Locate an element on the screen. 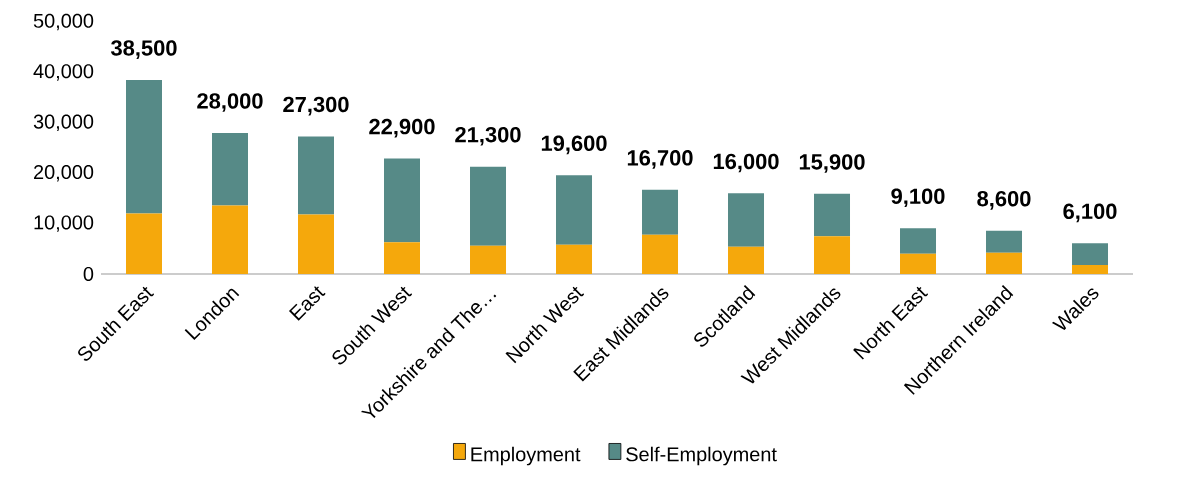 This screenshot has width=1180, height=498. y-tick-label: 10,000 is located at coordinates (64, 223).